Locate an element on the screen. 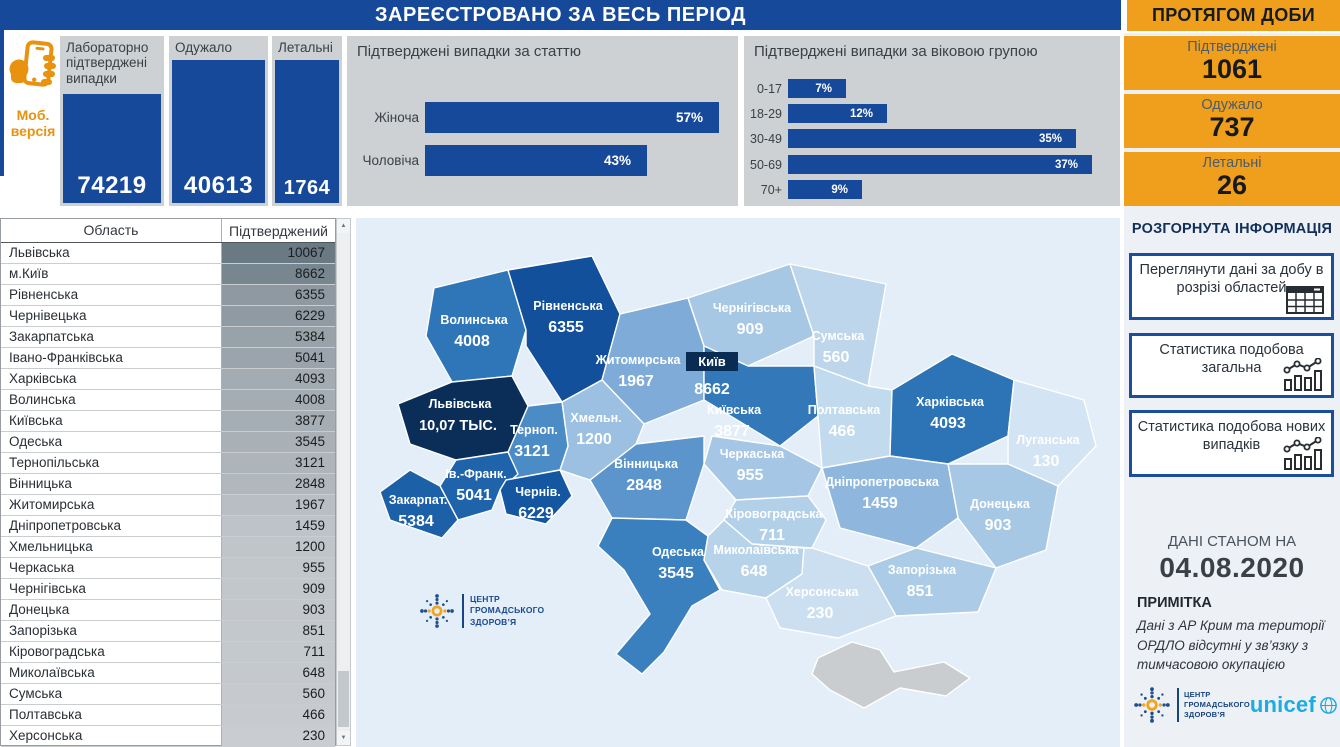 Image resolution: width=1340 pixels, height=747 pixels. table-row: Дніпропетровська 1459 is located at coordinates (168, 526).